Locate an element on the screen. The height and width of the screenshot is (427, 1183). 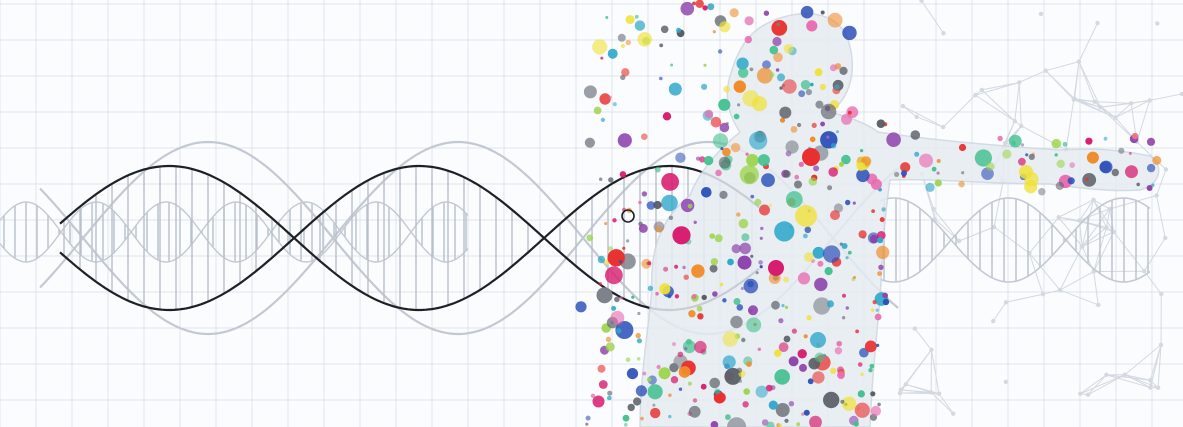
small-helix-strand-b is located at coordinates (234, 232).